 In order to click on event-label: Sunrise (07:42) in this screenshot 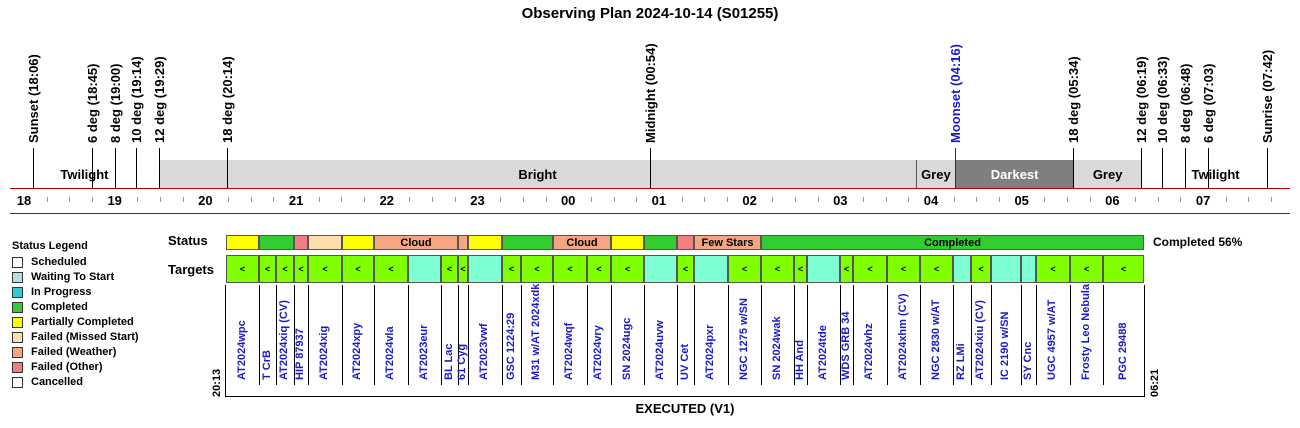, I will do `click(1267, 96)`.